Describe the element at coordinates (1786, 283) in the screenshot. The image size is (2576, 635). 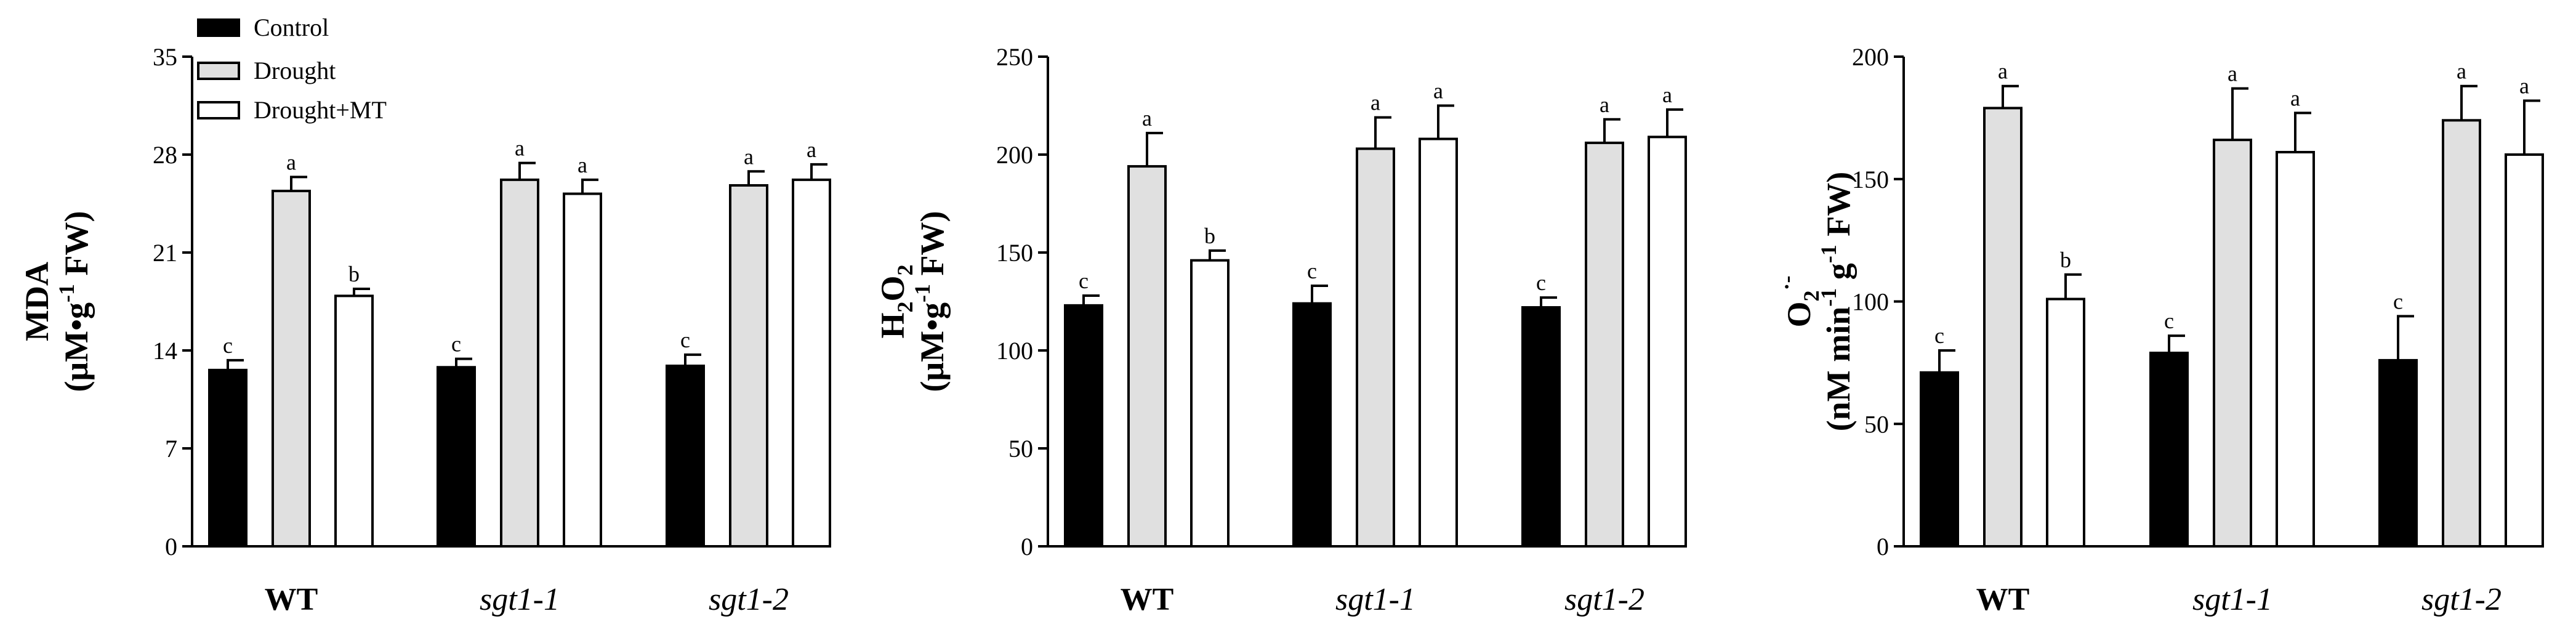
I see `y-axis-title-part: ·-` at that location.